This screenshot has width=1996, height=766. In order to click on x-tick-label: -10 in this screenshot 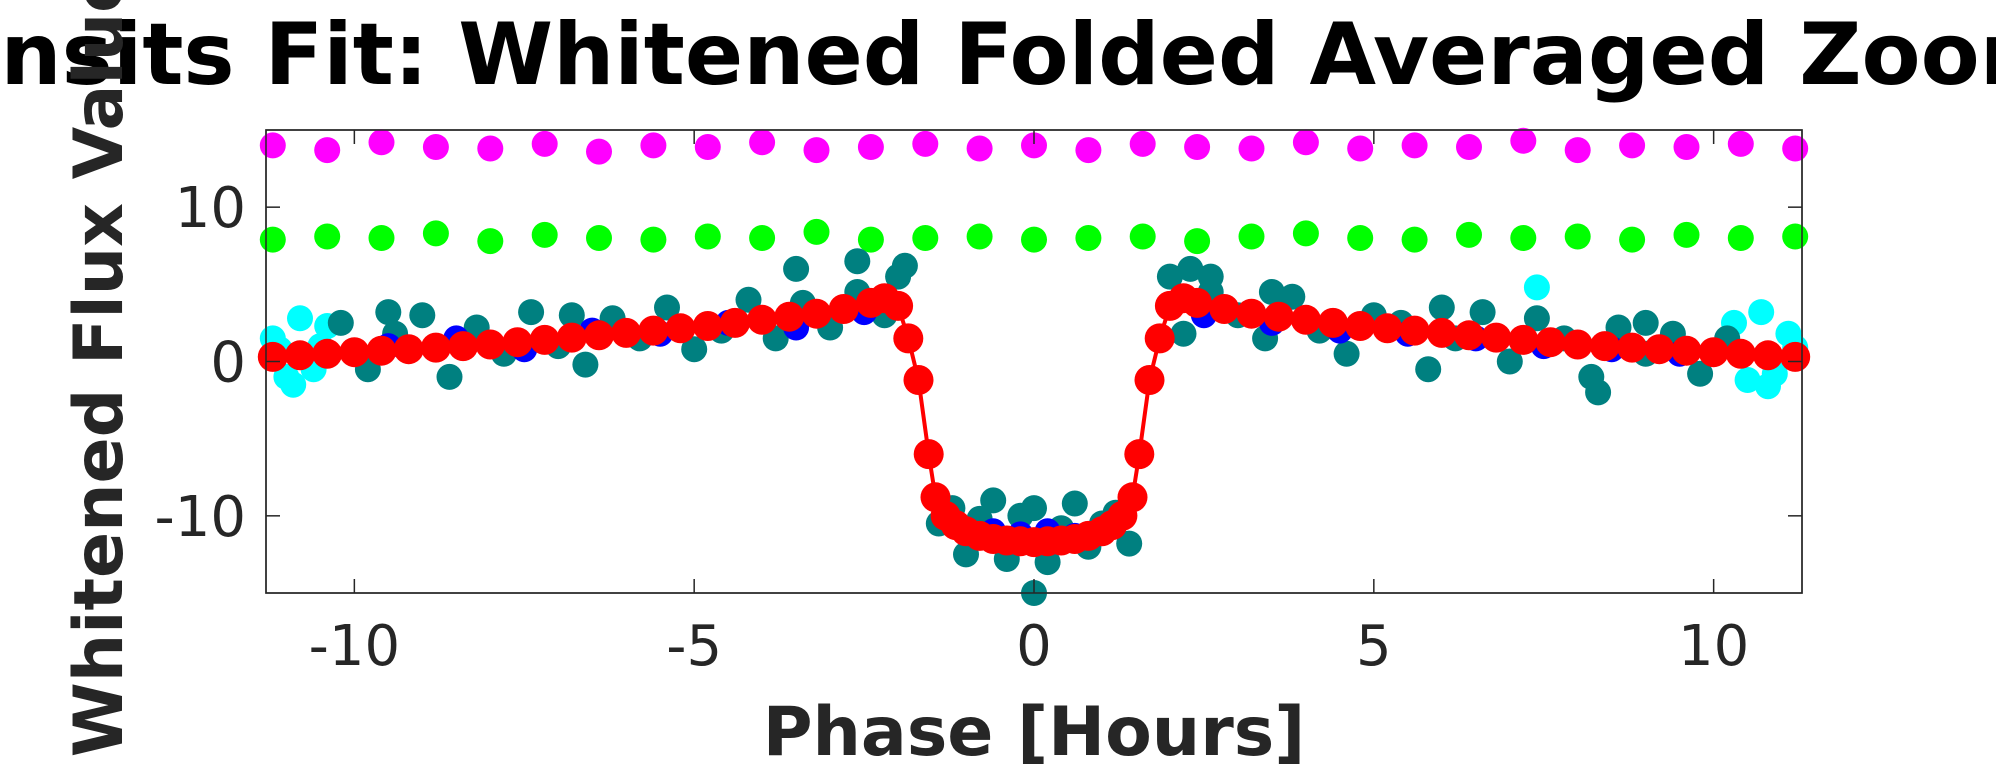, I will do `click(354, 646)`.